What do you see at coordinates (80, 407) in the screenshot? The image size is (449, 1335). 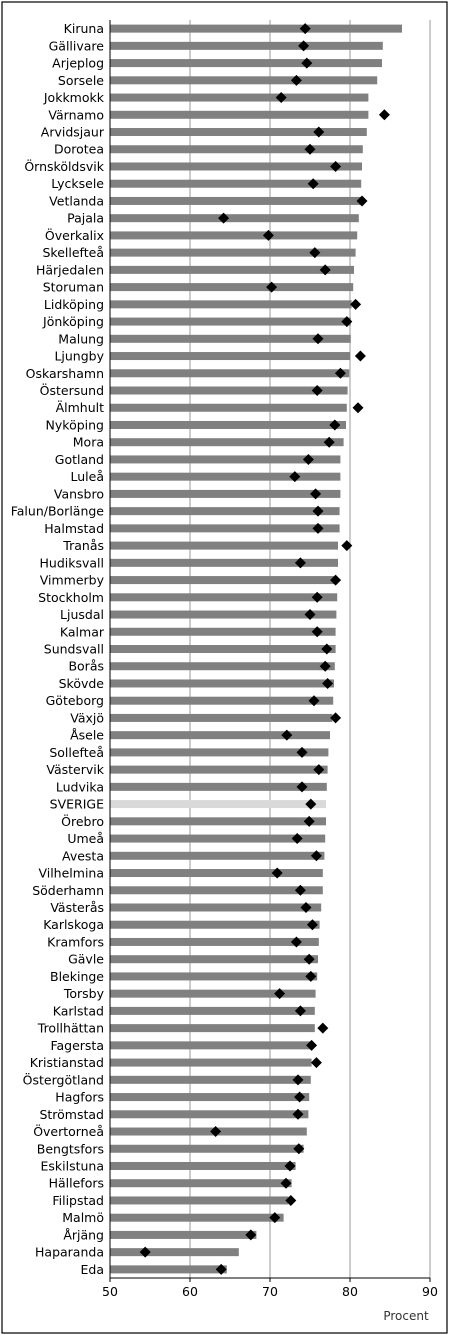 I see `category-label: Älmhult` at bounding box center [80, 407].